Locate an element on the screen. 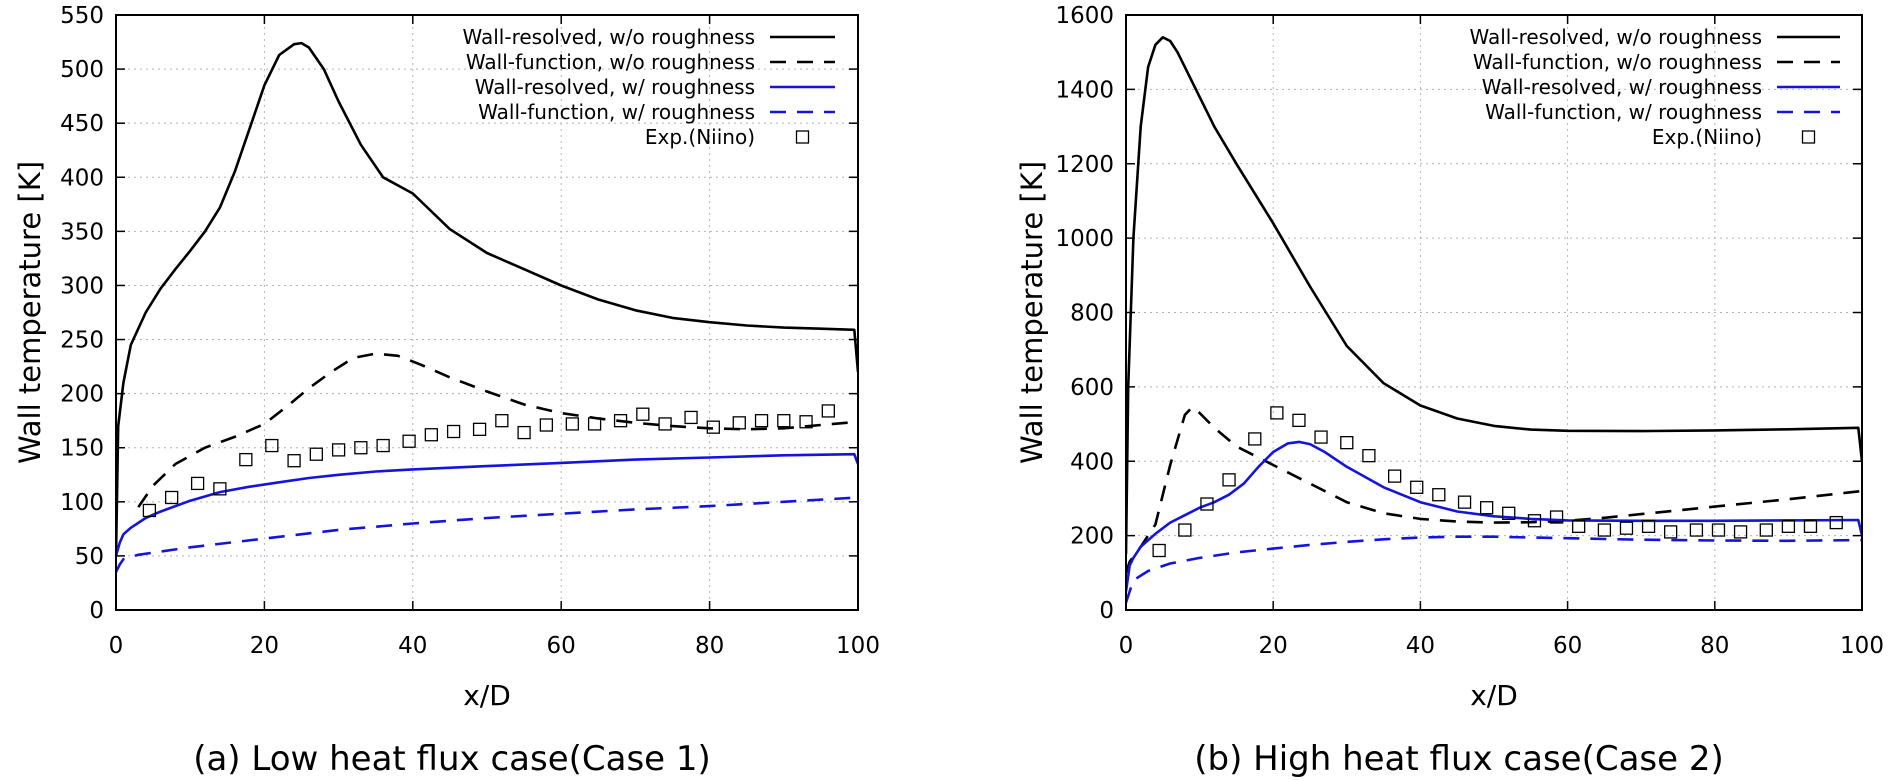 The width and height of the screenshot is (1892, 780). figure-caption: (b) High heat flux case(Case 2) is located at coordinates (1459, 759).